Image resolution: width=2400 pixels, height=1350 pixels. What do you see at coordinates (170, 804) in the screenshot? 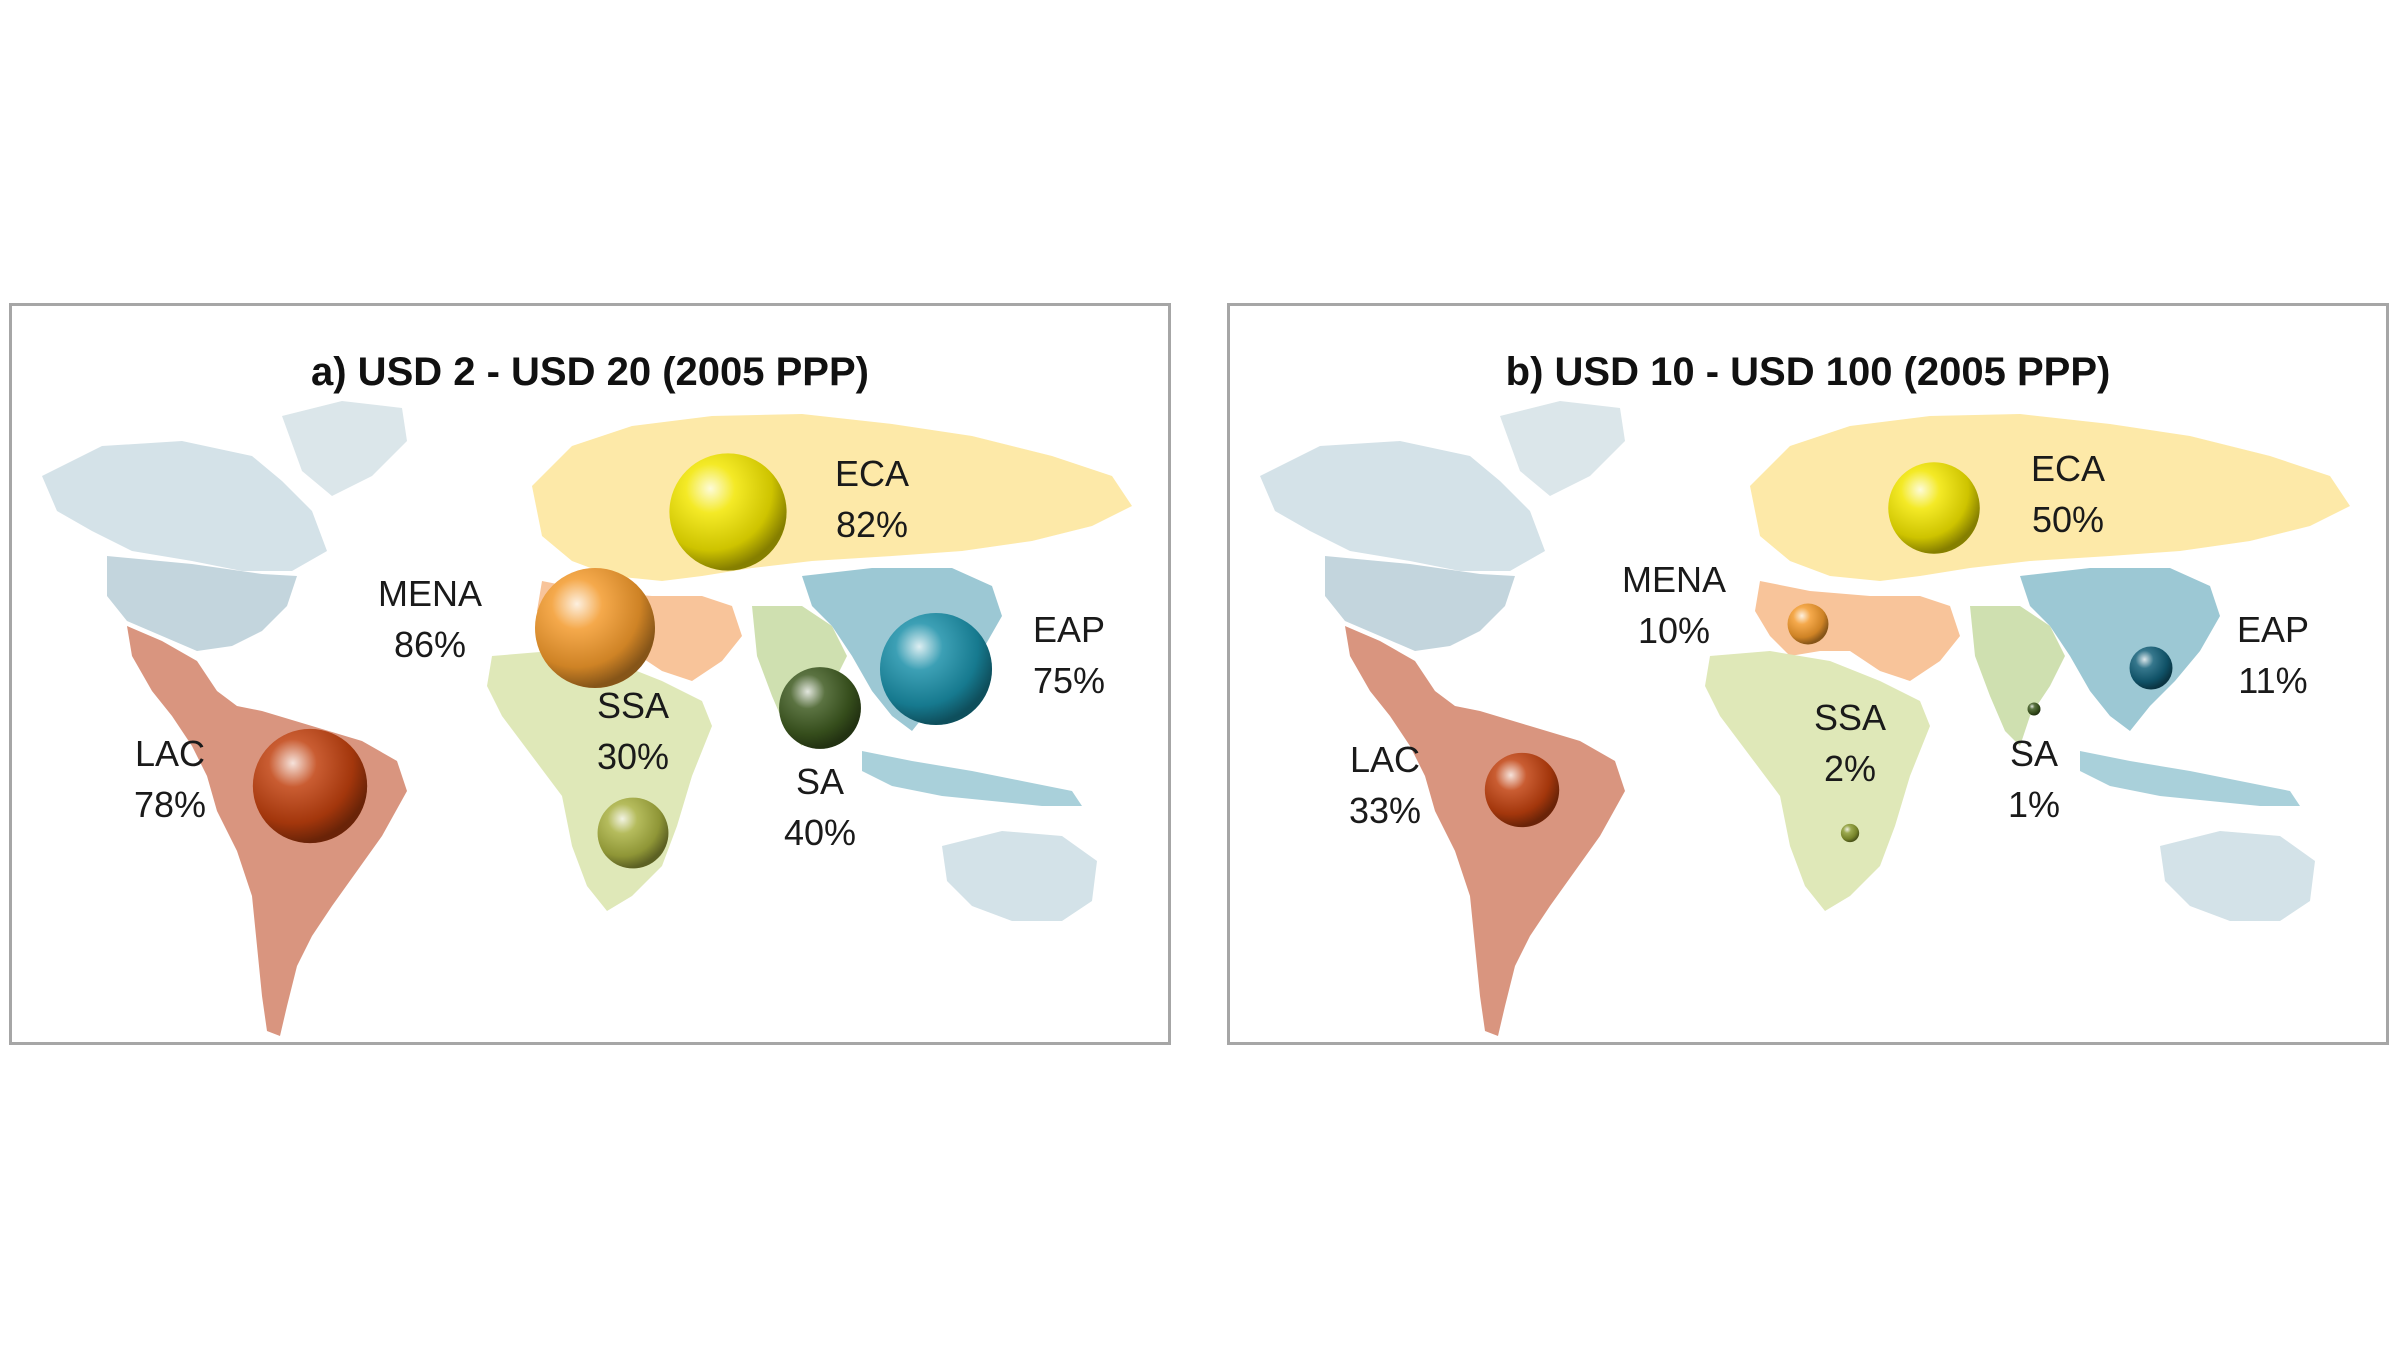
I see `region-value-label: 78%` at bounding box center [170, 804].